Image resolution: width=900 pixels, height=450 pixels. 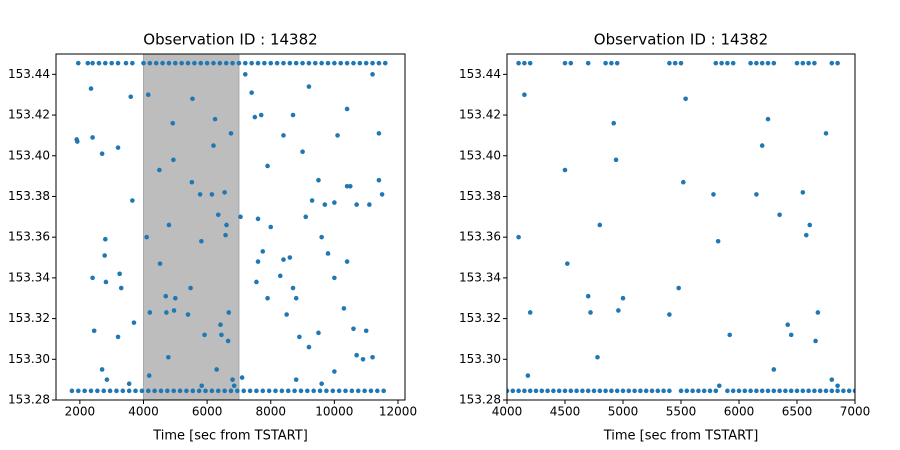 I want to click on x-axis-label: Time [sec from TSTART], so click(x=681, y=436).